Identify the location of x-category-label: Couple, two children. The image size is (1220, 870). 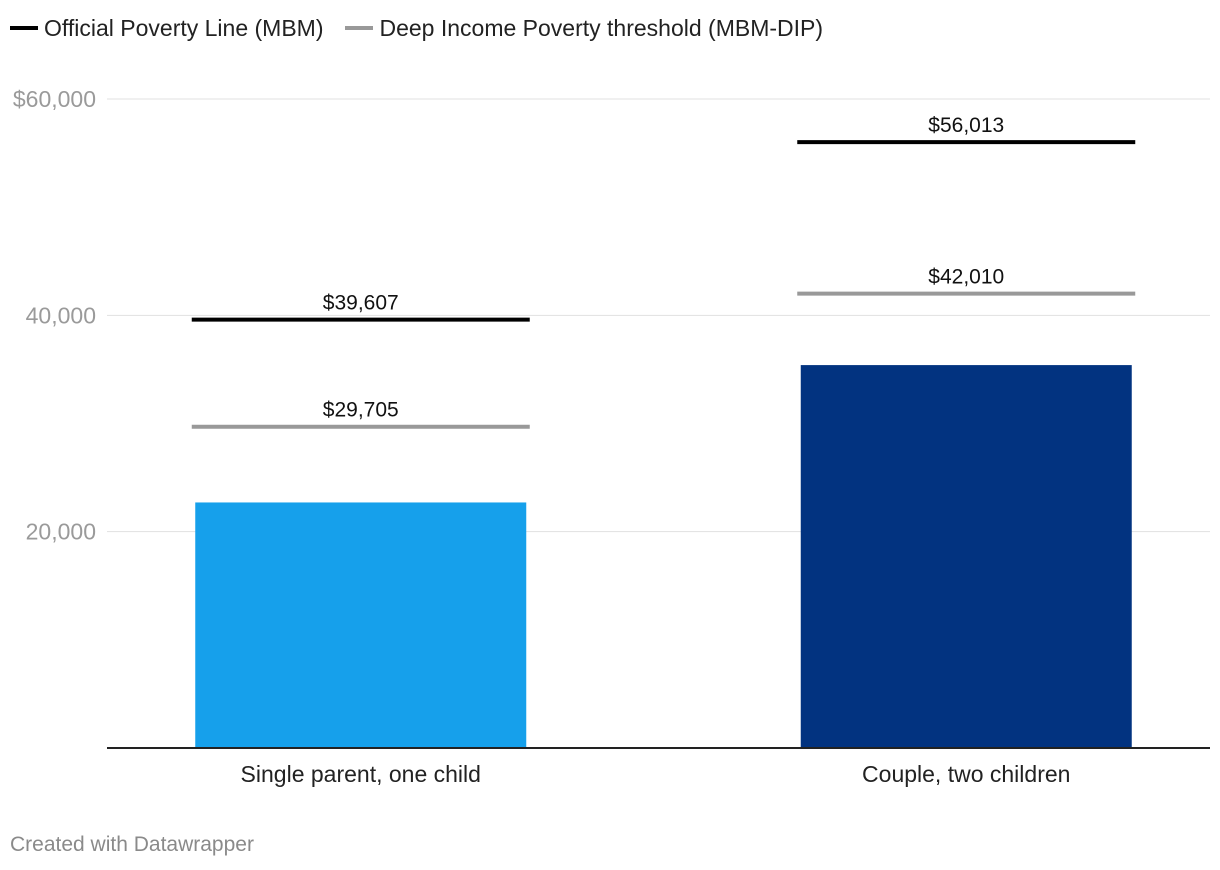
(966, 774).